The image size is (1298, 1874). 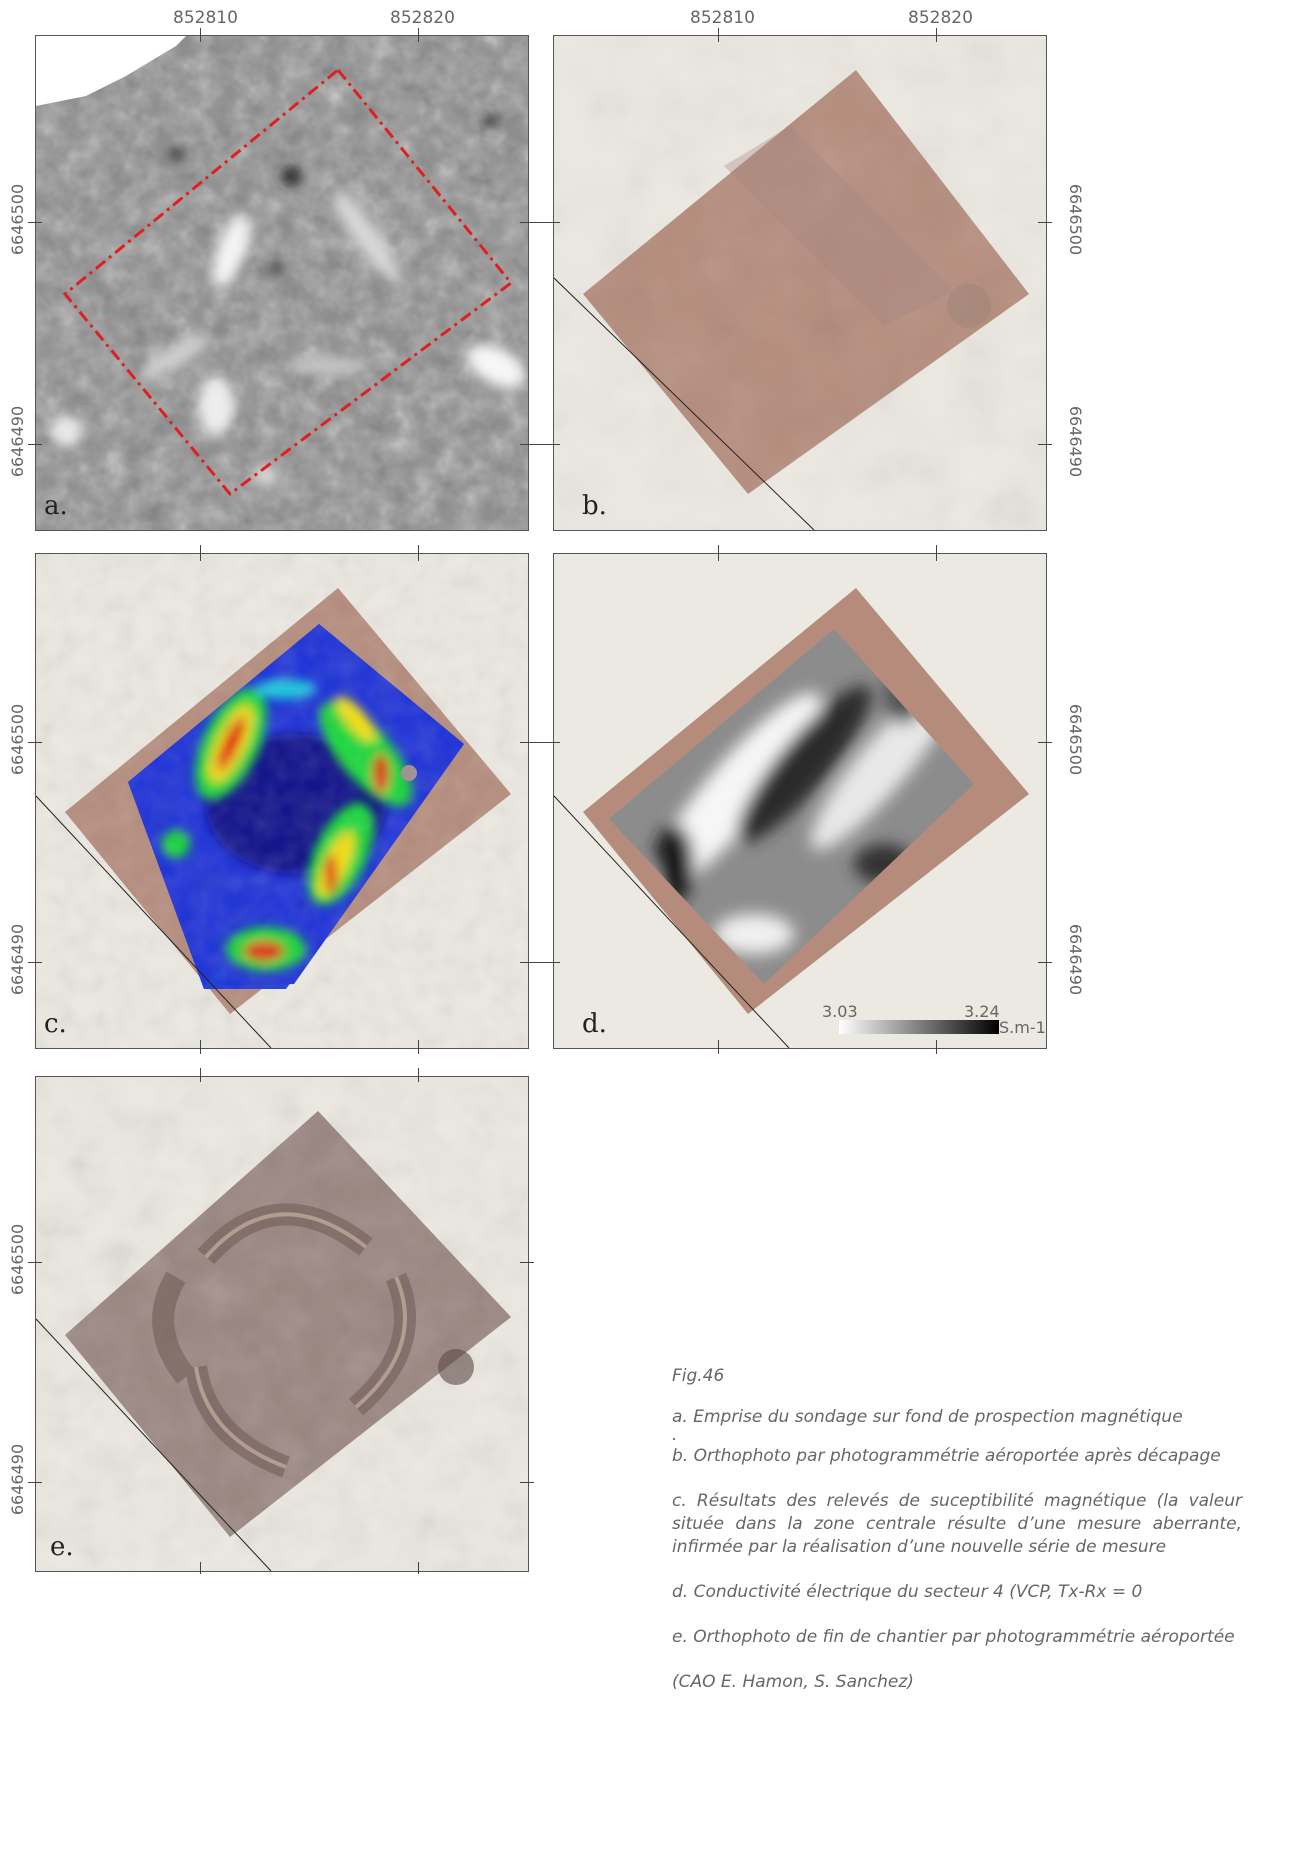 I want to click on panel-d-conductivity: 3.03 3.24 S.m-1 d., so click(x=800, y=801).